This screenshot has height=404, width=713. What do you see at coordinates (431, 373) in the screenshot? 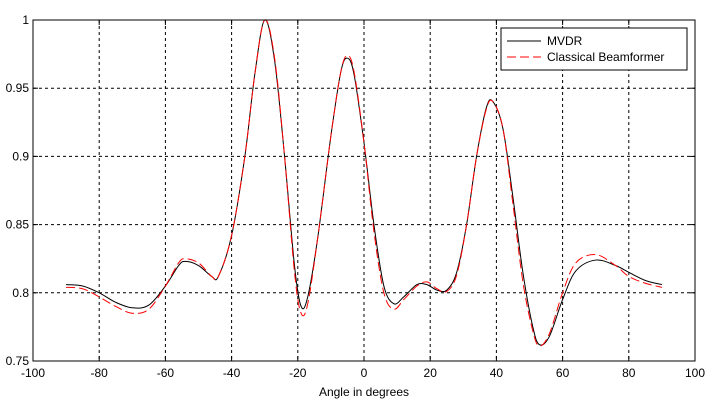
I see `x-tick-label: 20` at bounding box center [431, 373].